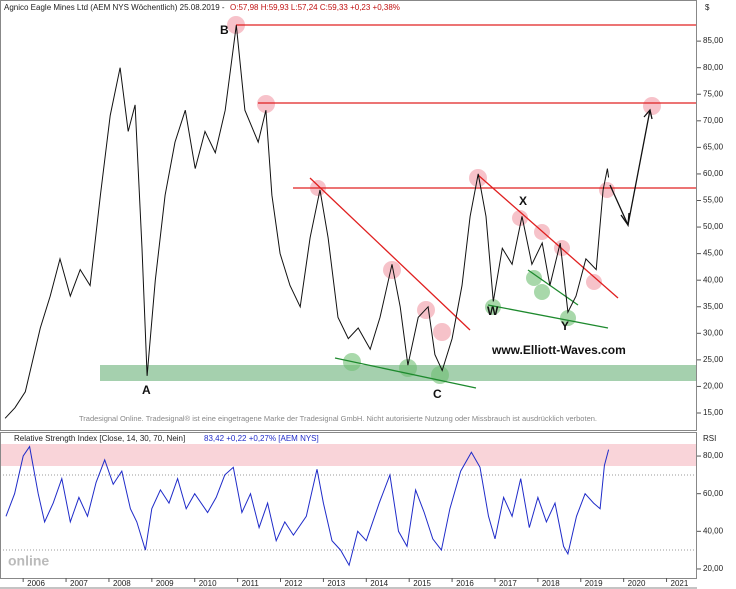  What do you see at coordinates (565, 326) in the screenshot?
I see `wave-label: Y` at bounding box center [565, 326].